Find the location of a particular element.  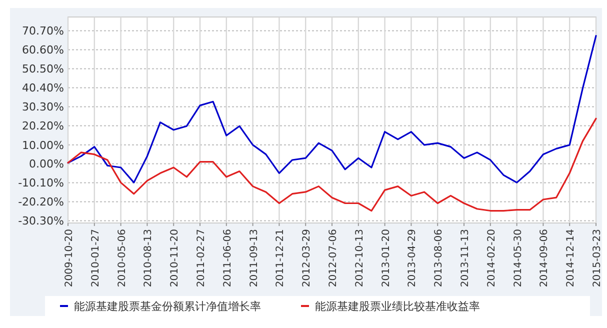

y-tick-label: 30.30% is located at coordinates (43, 107).